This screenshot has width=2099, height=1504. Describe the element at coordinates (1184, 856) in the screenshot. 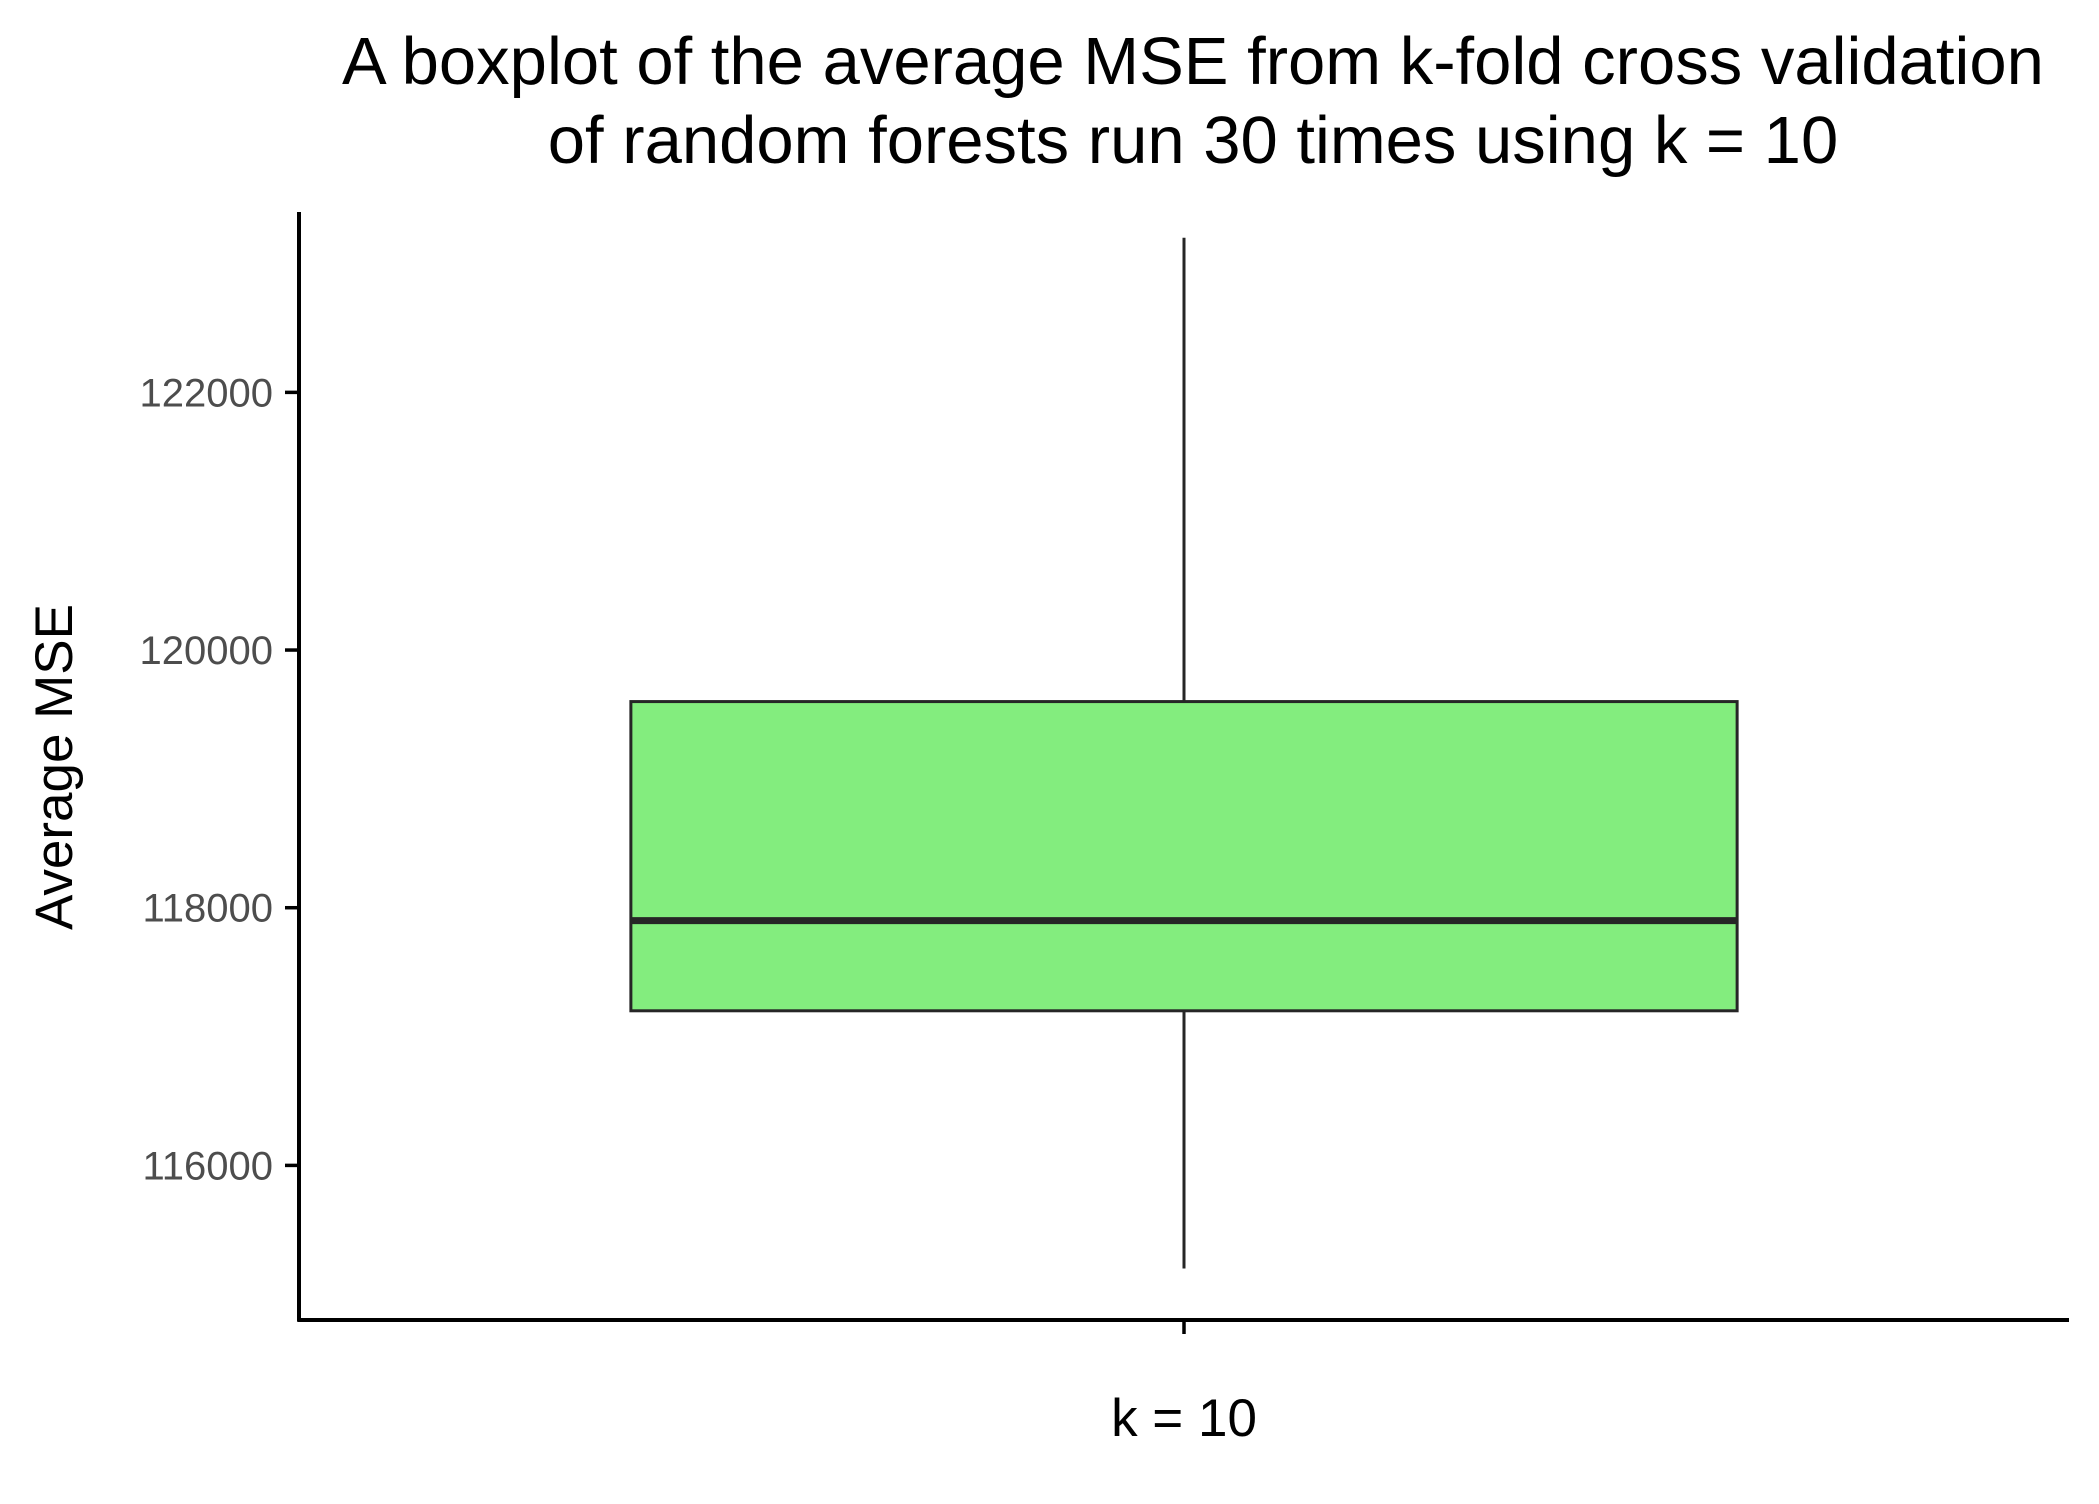

I see `box-iqr` at that location.